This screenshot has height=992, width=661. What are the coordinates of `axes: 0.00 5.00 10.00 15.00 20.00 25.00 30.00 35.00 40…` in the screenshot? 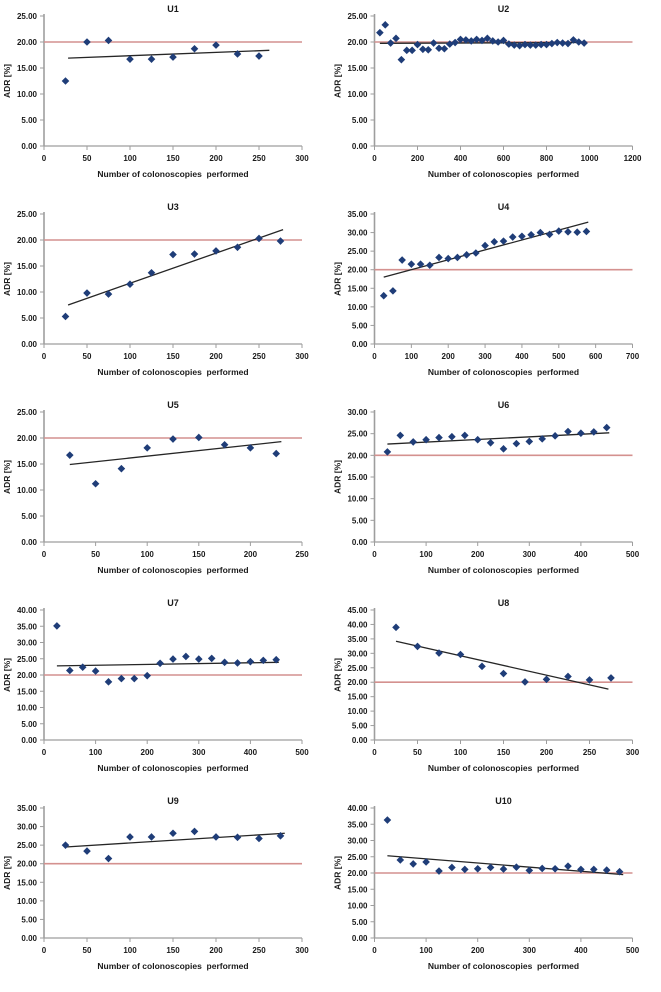 It's located at (493, 879).